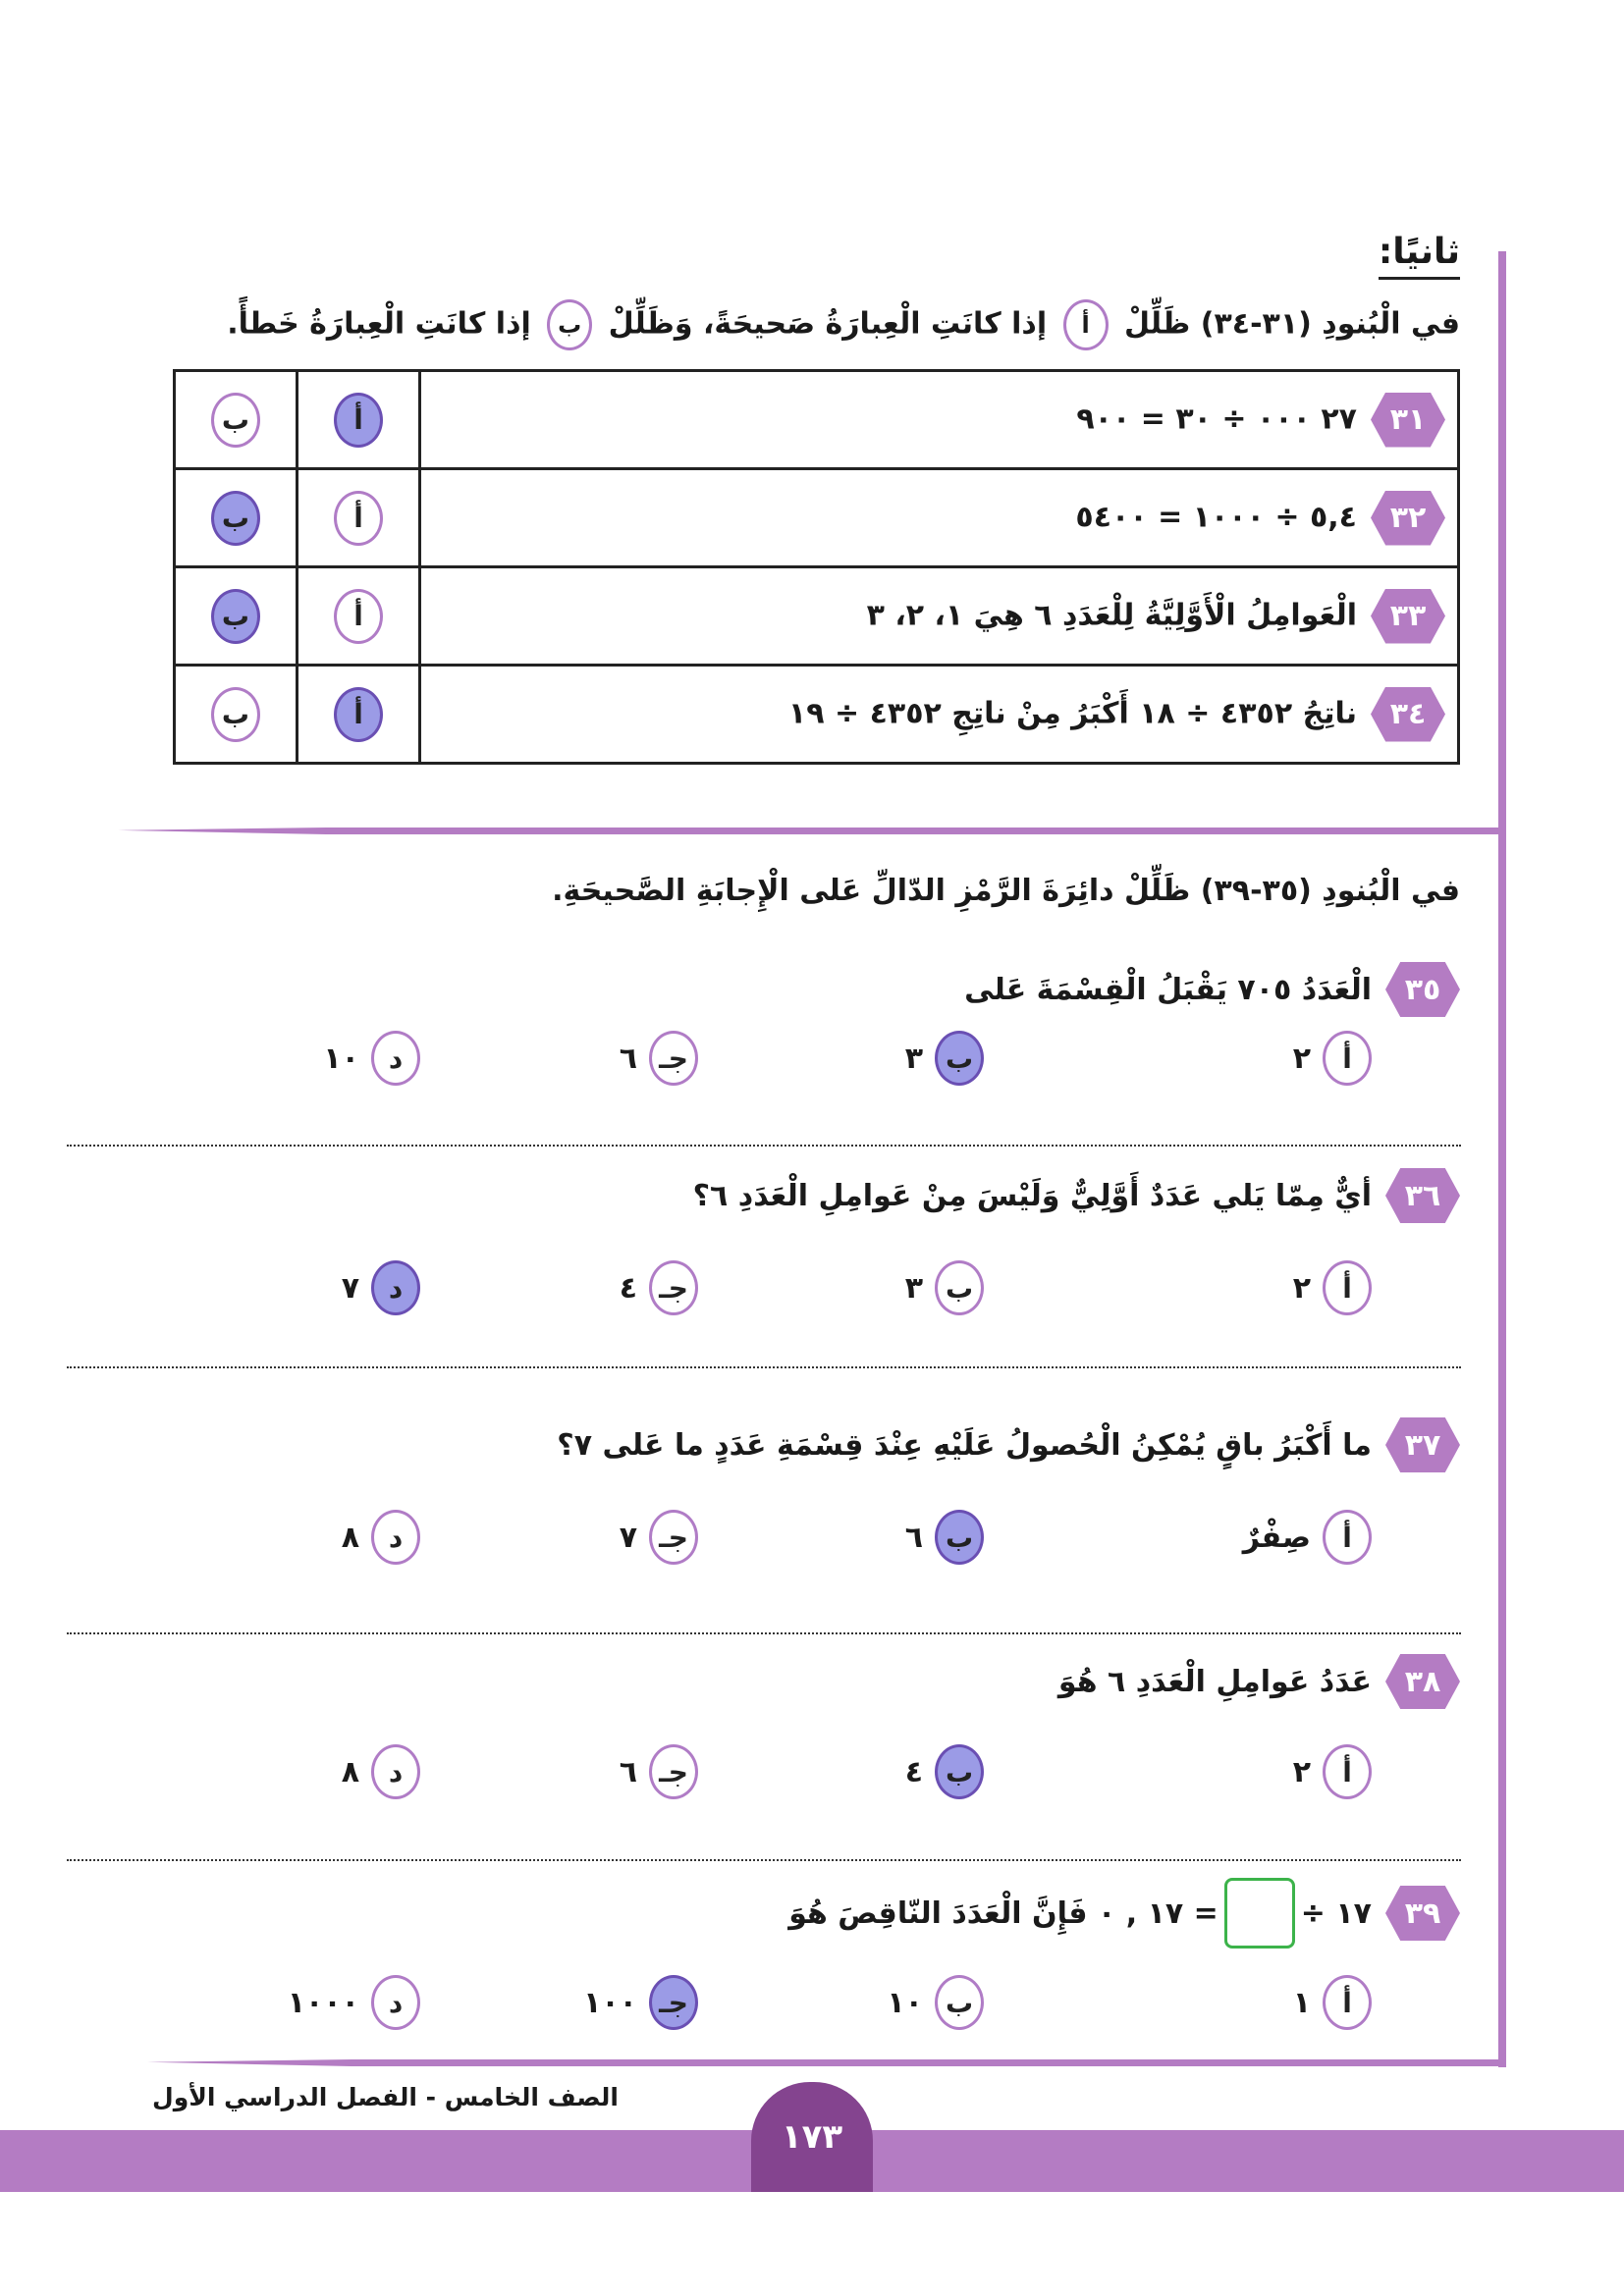 The image size is (1624, 2296). Describe the element at coordinates (1216, 517) in the screenshot. I see `statement-text: ٥,٤ ÷ ١٠٠٠ = ٥٤٠٠` at that location.